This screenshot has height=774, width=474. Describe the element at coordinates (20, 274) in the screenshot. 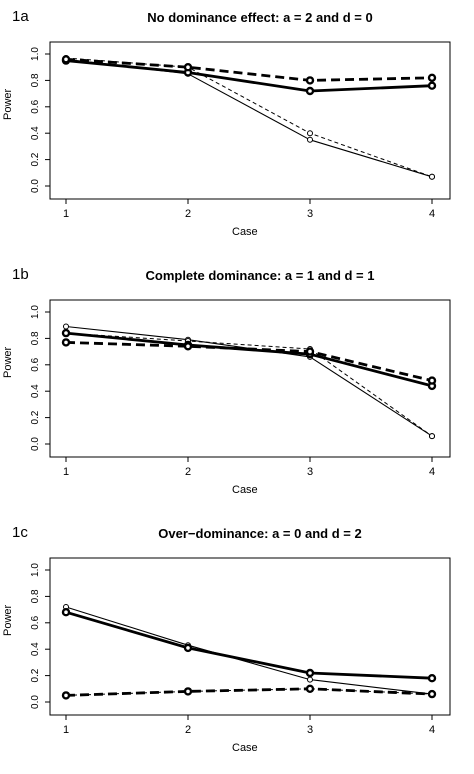

I see `panel-tag: 1b` at that location.